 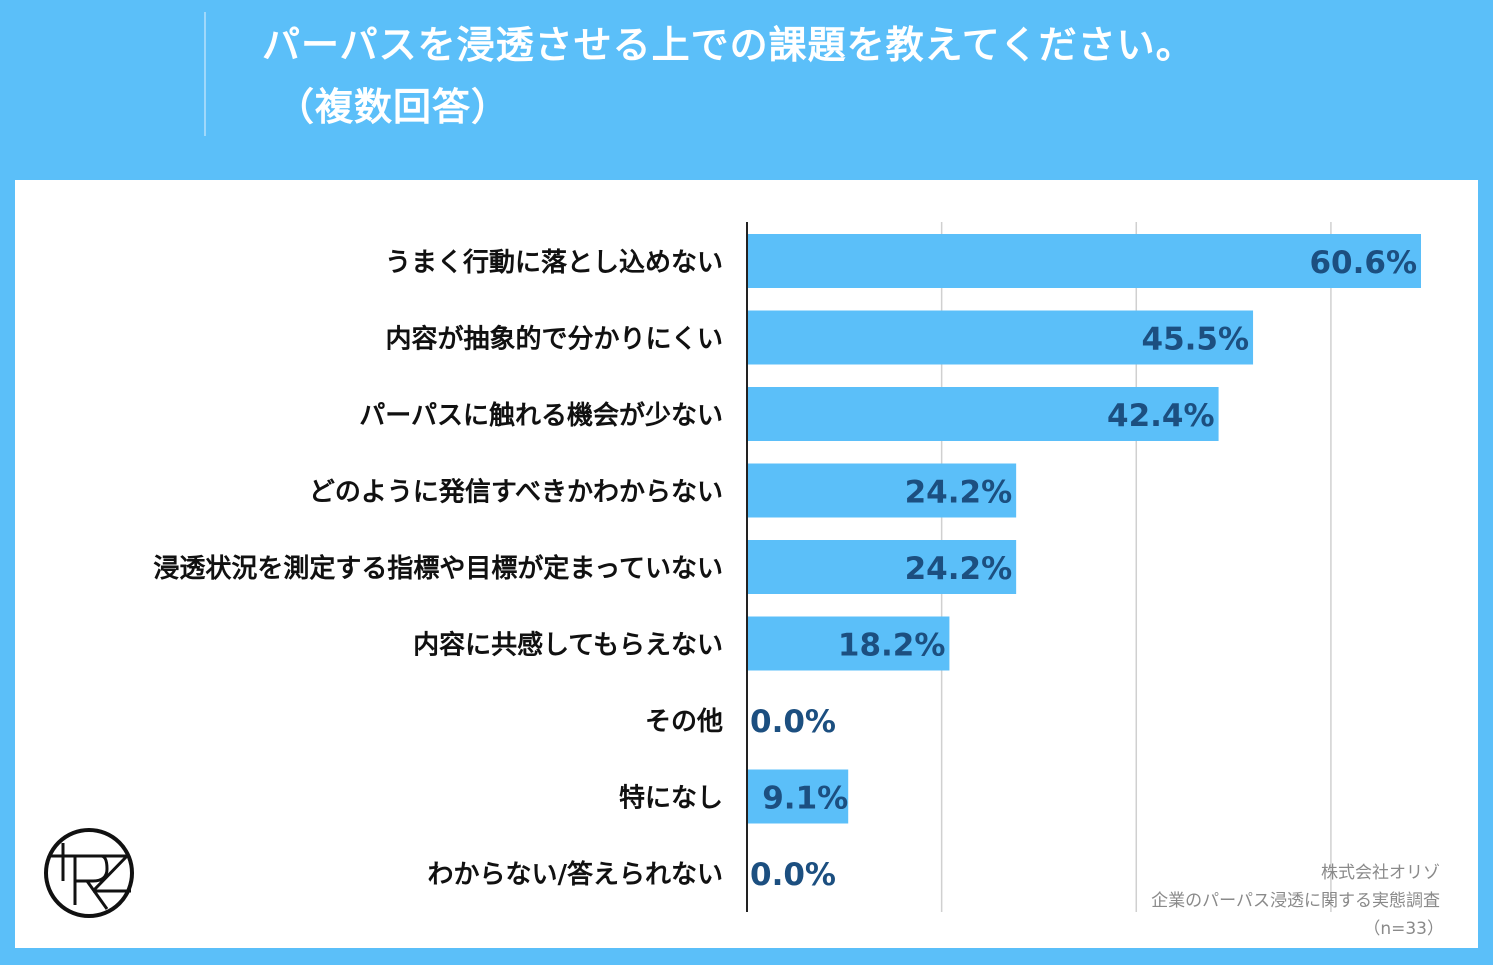 I want to click on title-line-1: パーパスを浸透させる上での課題を教えてください。, so click(x=728, y=45).